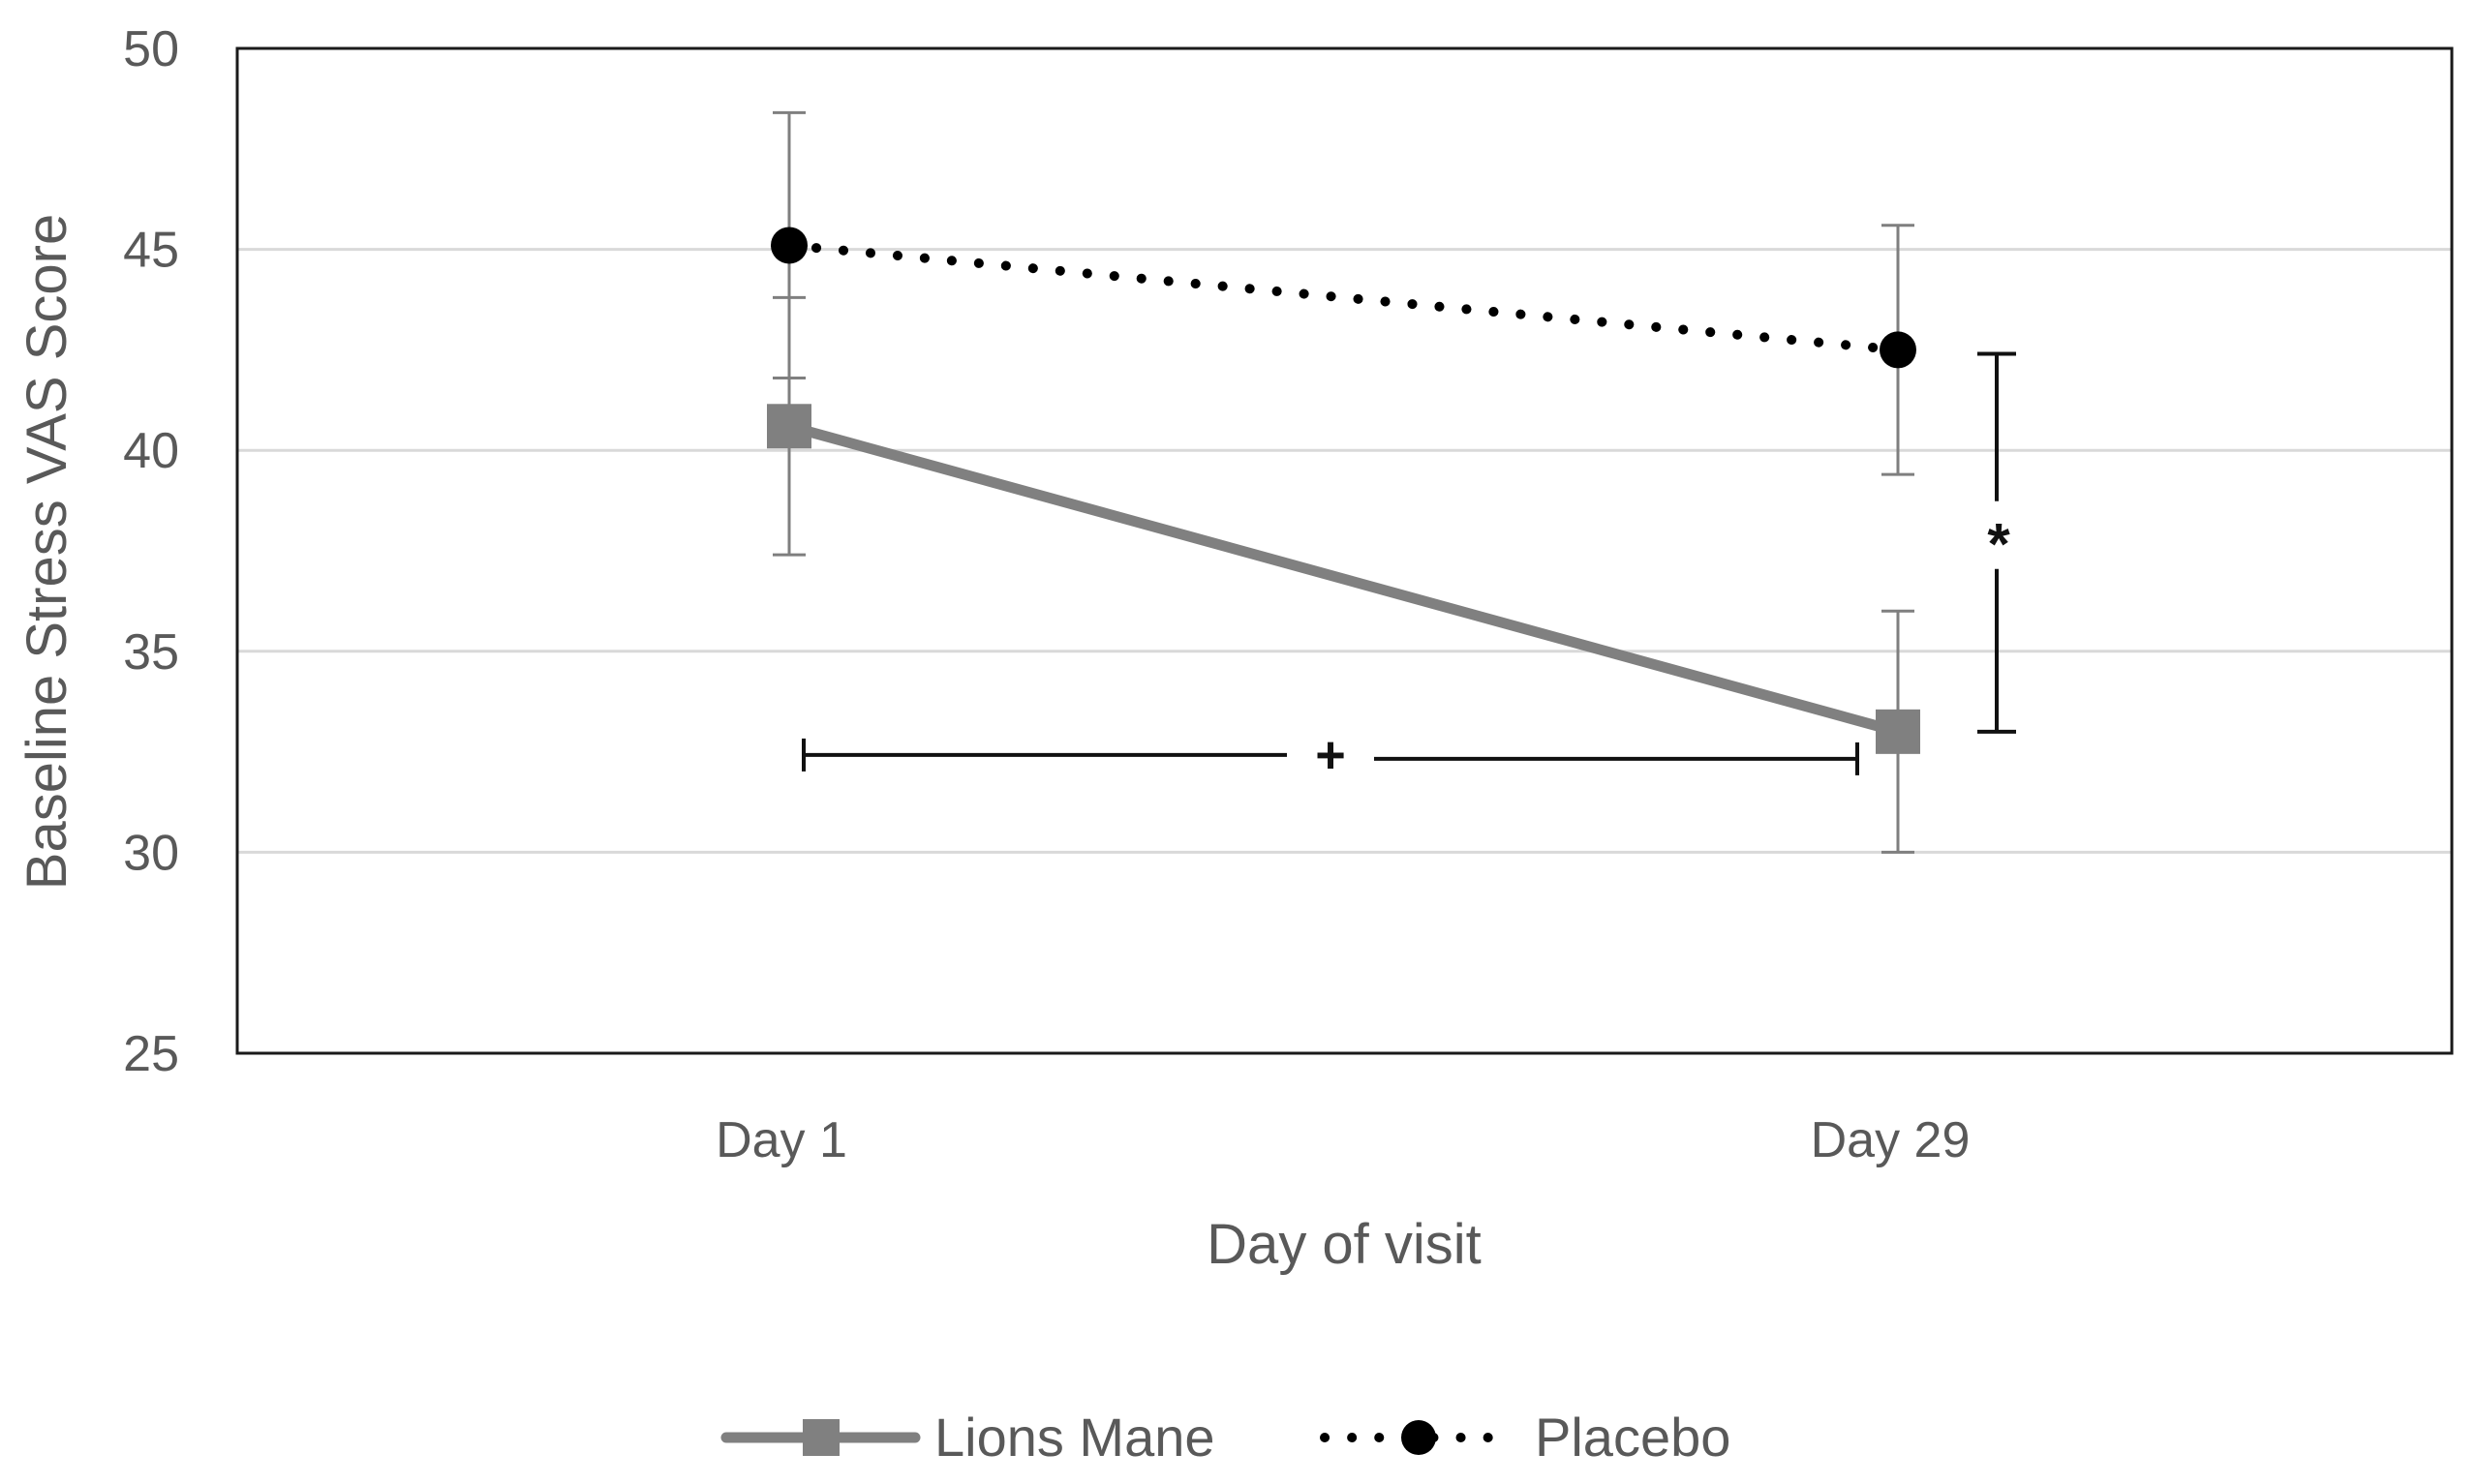 The width and height of the screenshot is (2477, 1484). Describe the element at coordinates (151, 853) in the screenshot. I see `y-tick-label: 30` at that location.